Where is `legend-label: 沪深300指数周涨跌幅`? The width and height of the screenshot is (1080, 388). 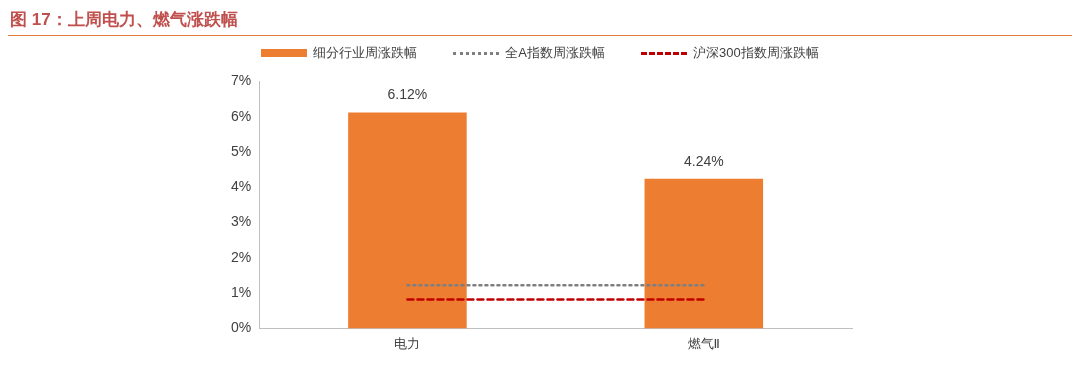
legend-label: 沪深300指数周涨跌幅 is located at coordinates (755, 53).